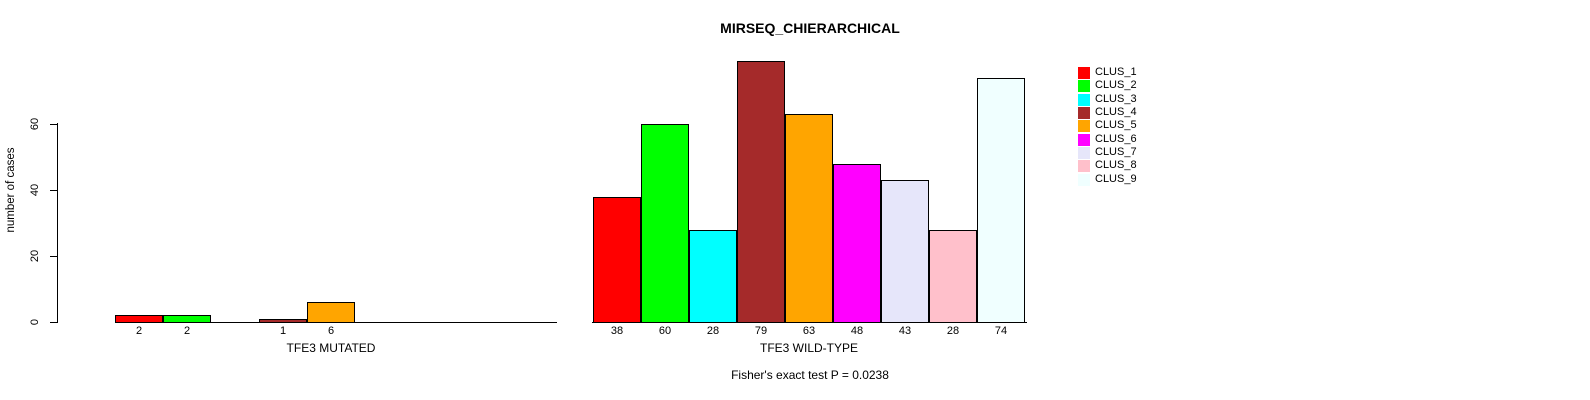  I want to click on legend-item-clus_7: CLUS_7, so click(1107, 152).